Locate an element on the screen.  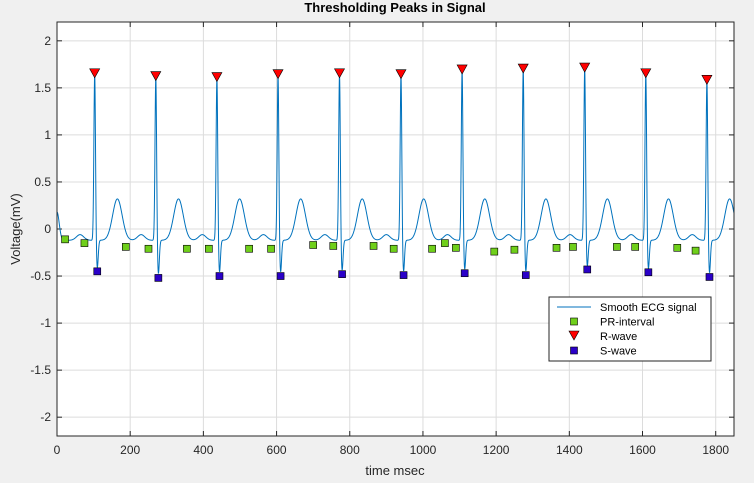
y-tick-label: 1 is located at coordinates (47, 135).